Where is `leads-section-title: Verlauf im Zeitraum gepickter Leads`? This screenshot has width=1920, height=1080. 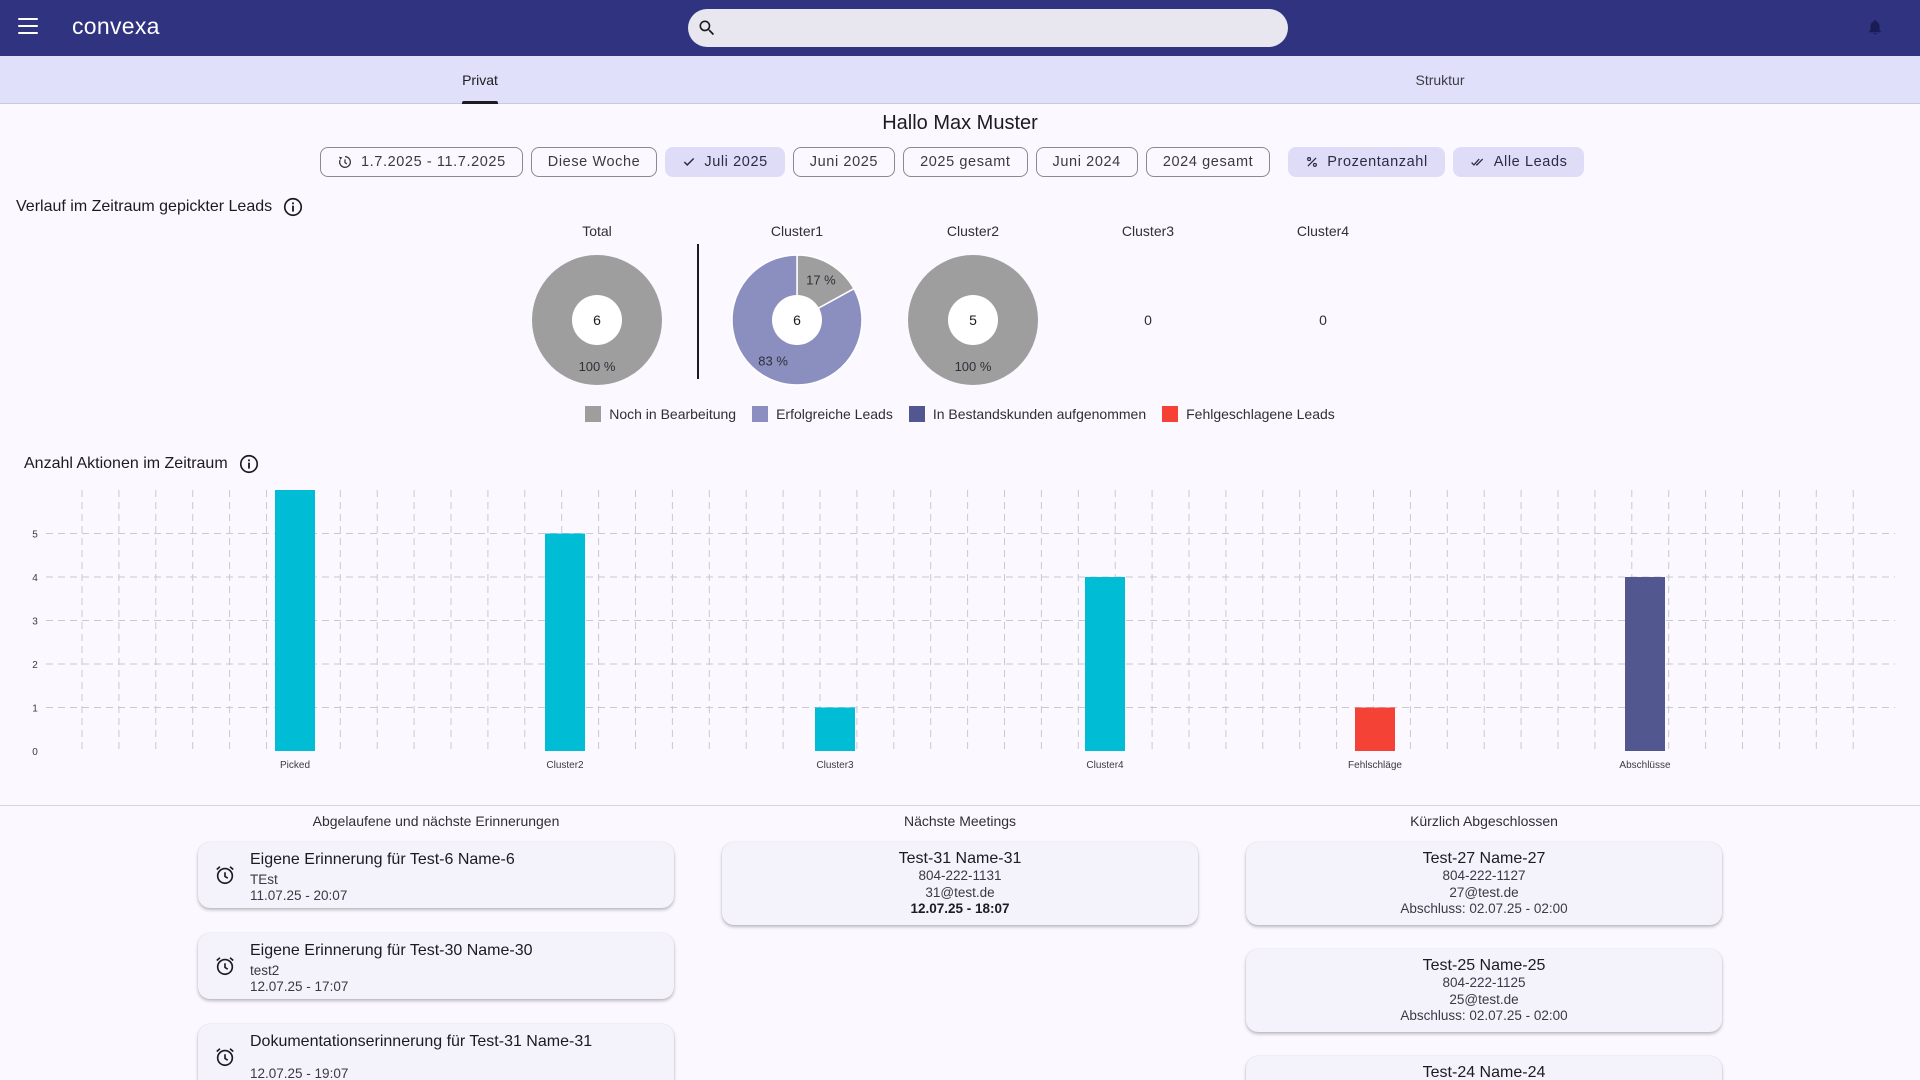 leads-section-title: Verlauf im Zeitraum gepickter Leads is located at coordinates (144, 206).